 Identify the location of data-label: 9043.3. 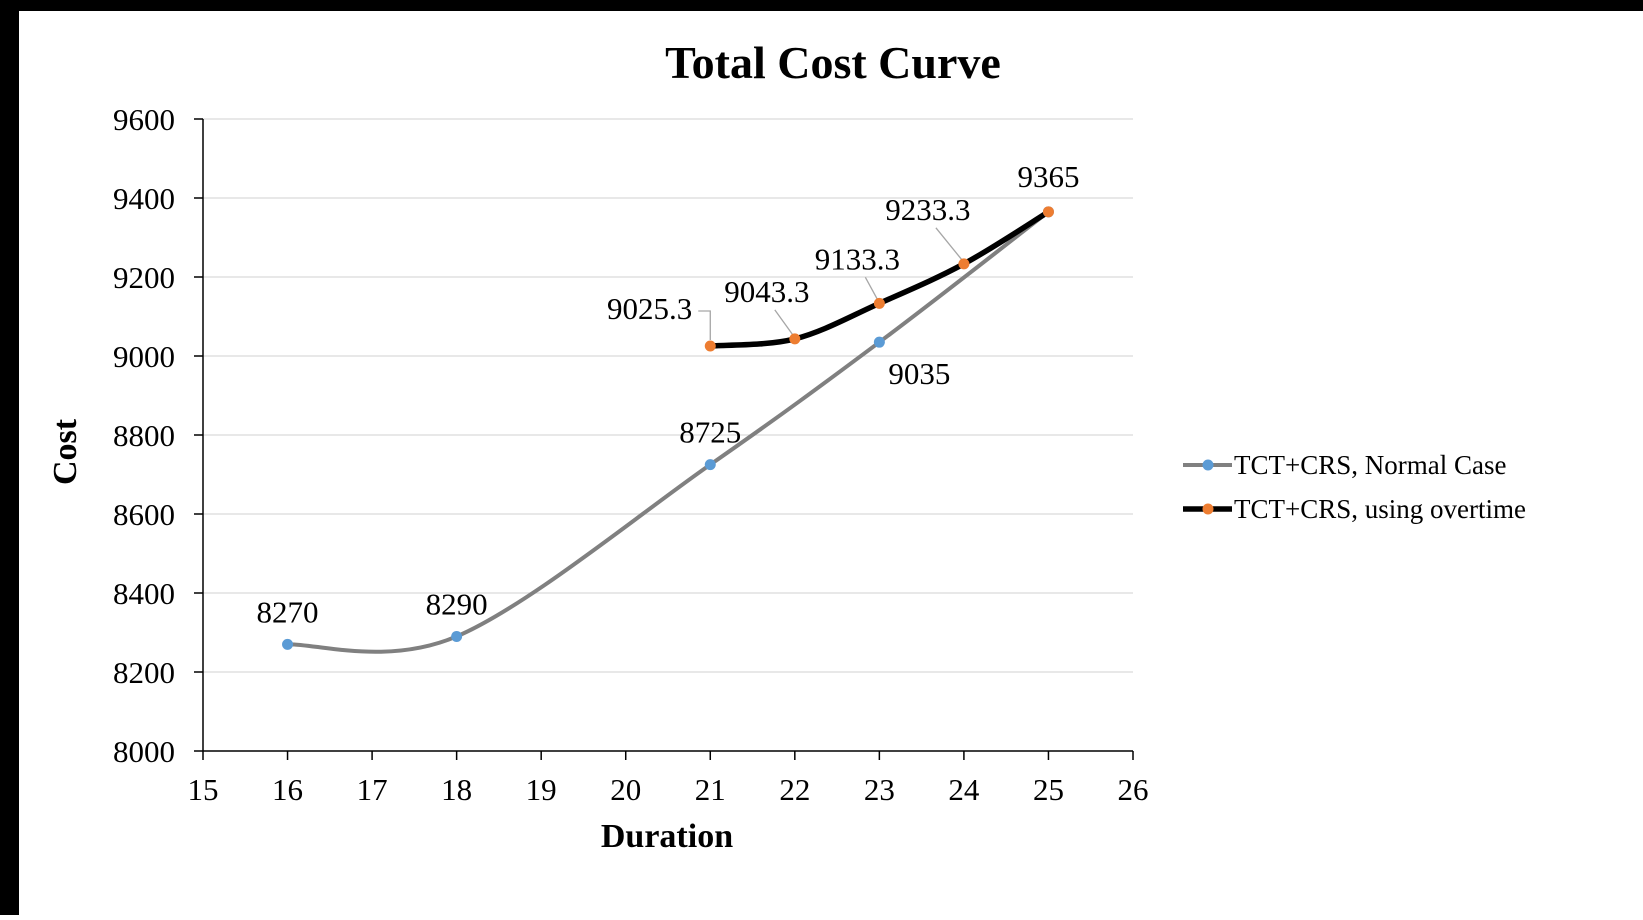
(766, 291).